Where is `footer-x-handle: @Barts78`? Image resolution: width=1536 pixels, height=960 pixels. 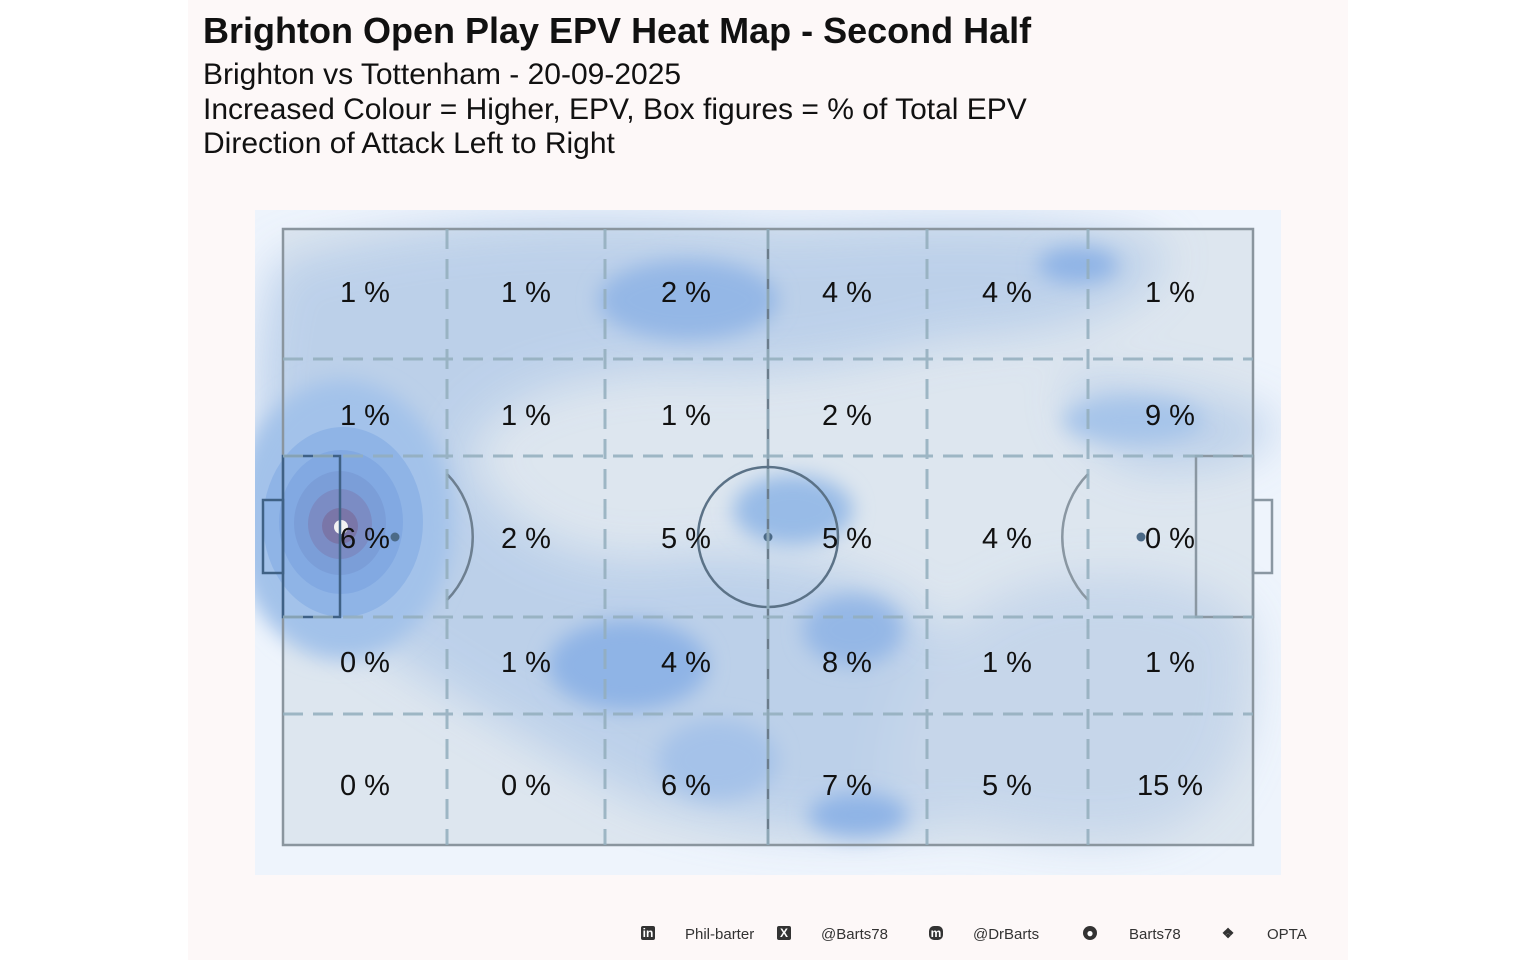
footer-x-handle: @Barts78 is located at coordinates (854, 934).